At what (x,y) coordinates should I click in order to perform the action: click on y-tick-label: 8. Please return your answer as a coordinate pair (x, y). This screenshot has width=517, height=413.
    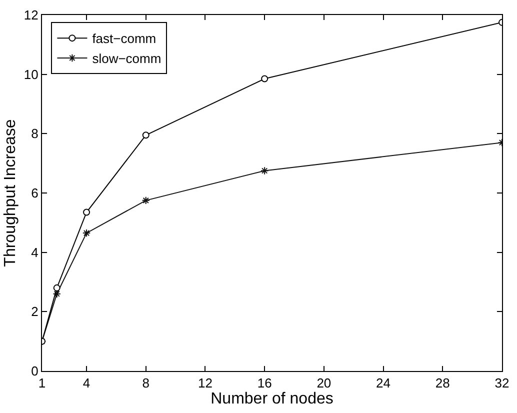
    Looking at the image, I should click on (34, 134).